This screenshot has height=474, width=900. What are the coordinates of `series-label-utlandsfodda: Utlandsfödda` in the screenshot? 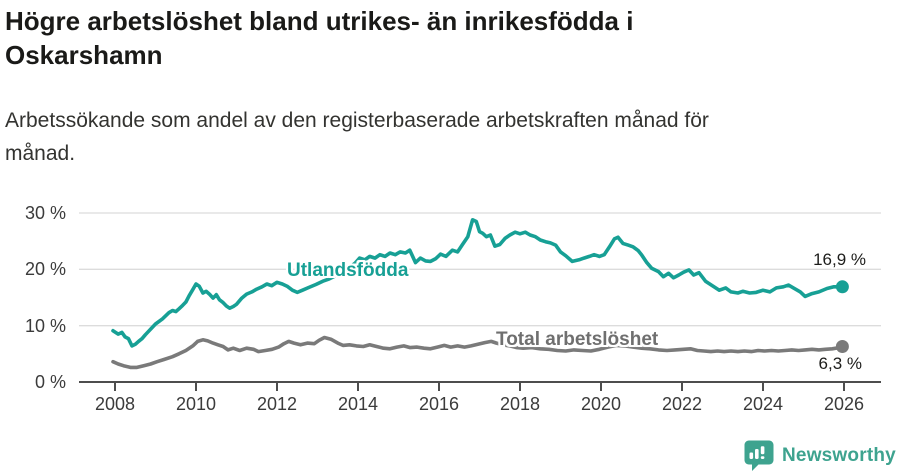 It's located at (348, 270).